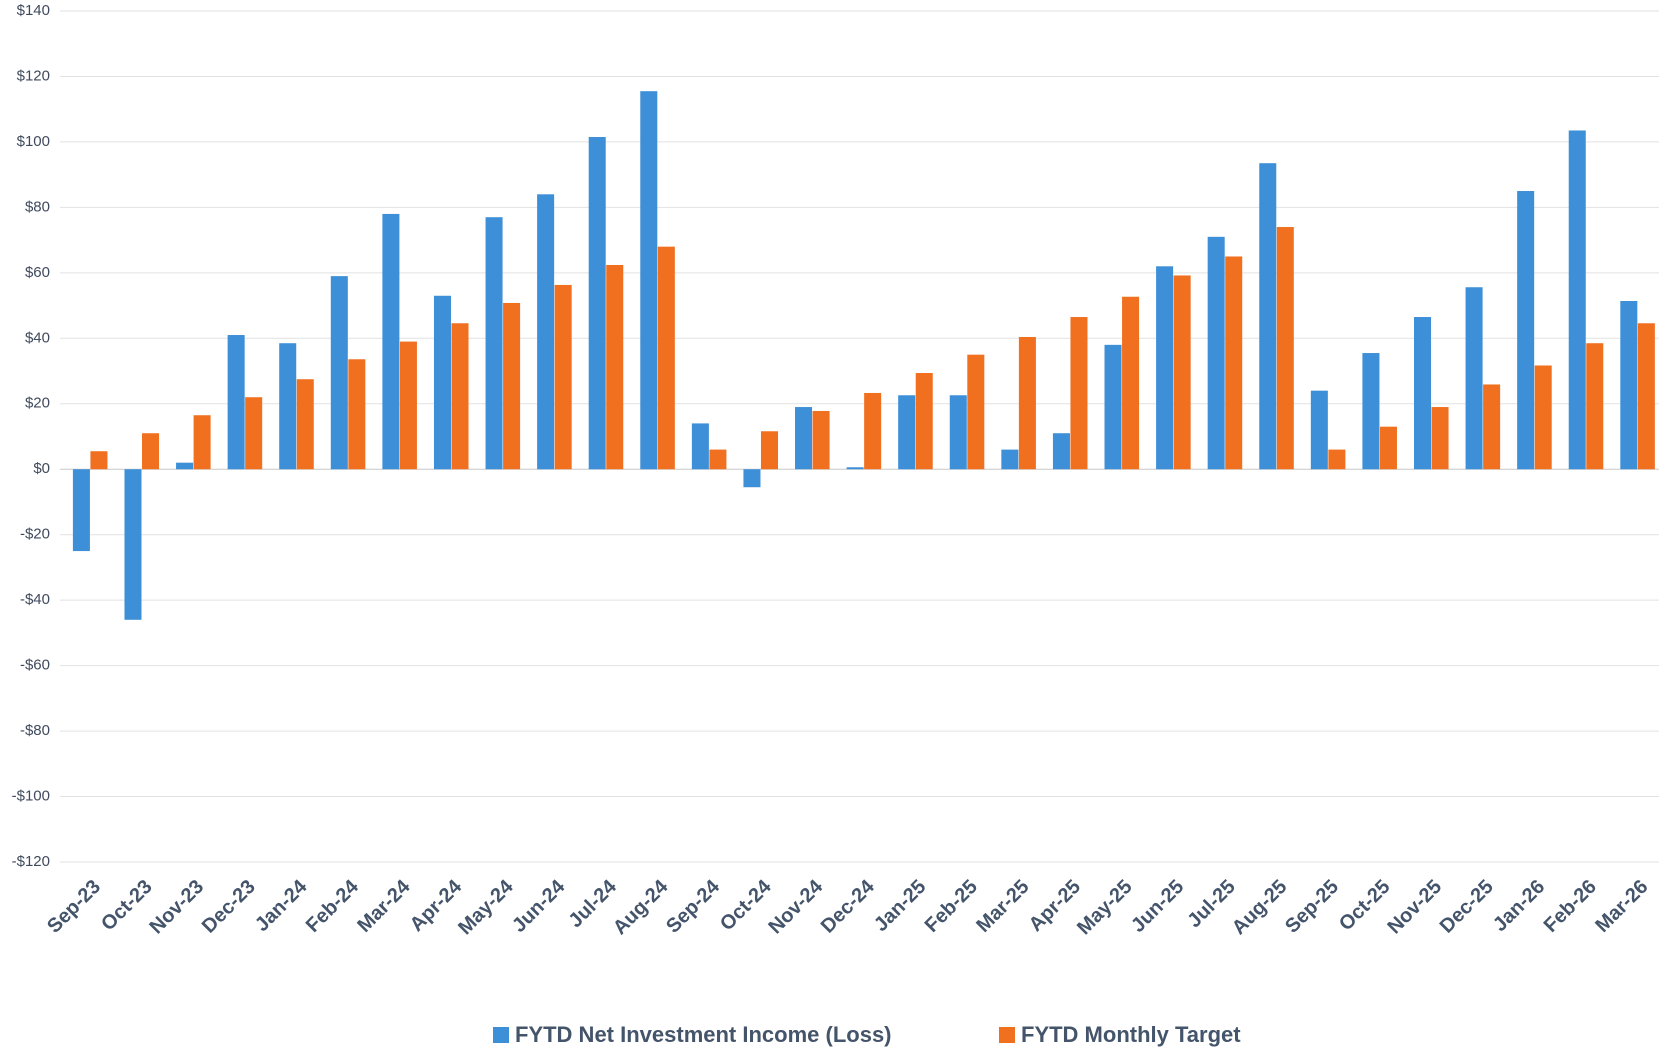  What do you see at coordinates (33, 141) in the screenshot?
I see `y-tick-label: $100` at bounding box center [33, 141].